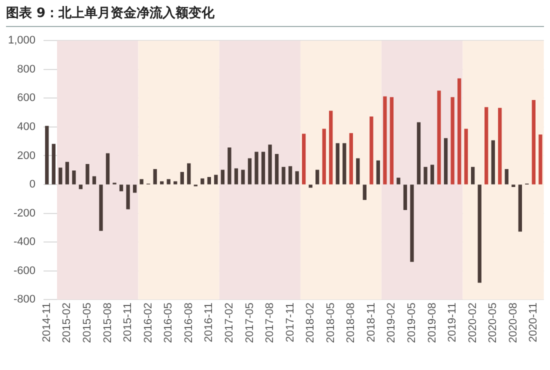 This screenshot has height=370, width=550. Describe the element at coordinates (22, 40) in the screenshot. I see `y-tick-label: 1,000` at that location.